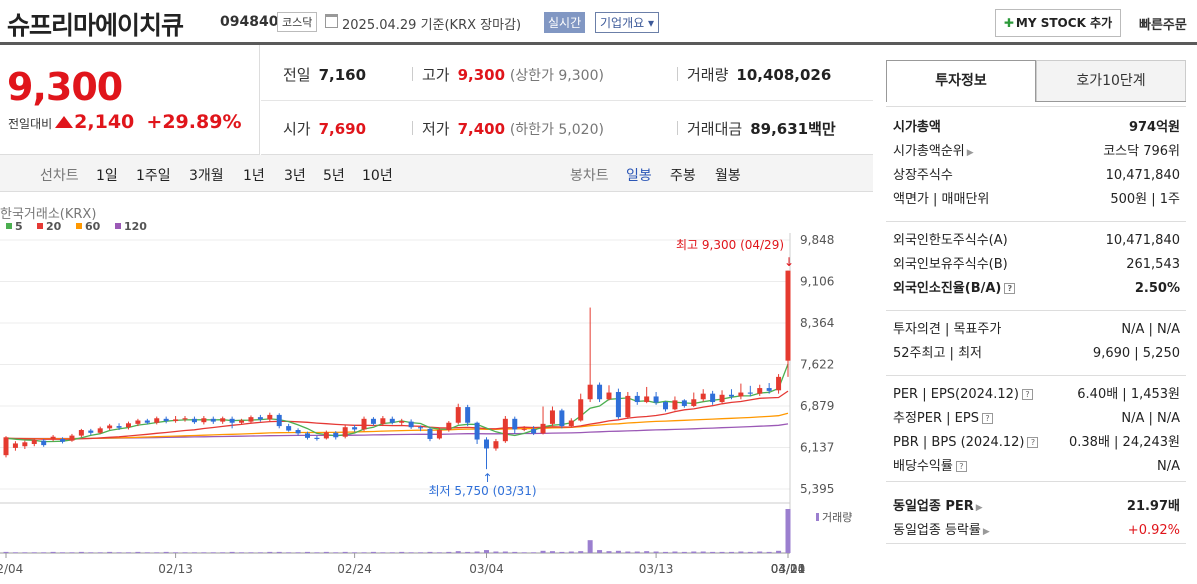 The height and width of the screenshot is (584, 1197). I want to click on add-mystock-label: MY STOCK 추가, so click(1064, 23).